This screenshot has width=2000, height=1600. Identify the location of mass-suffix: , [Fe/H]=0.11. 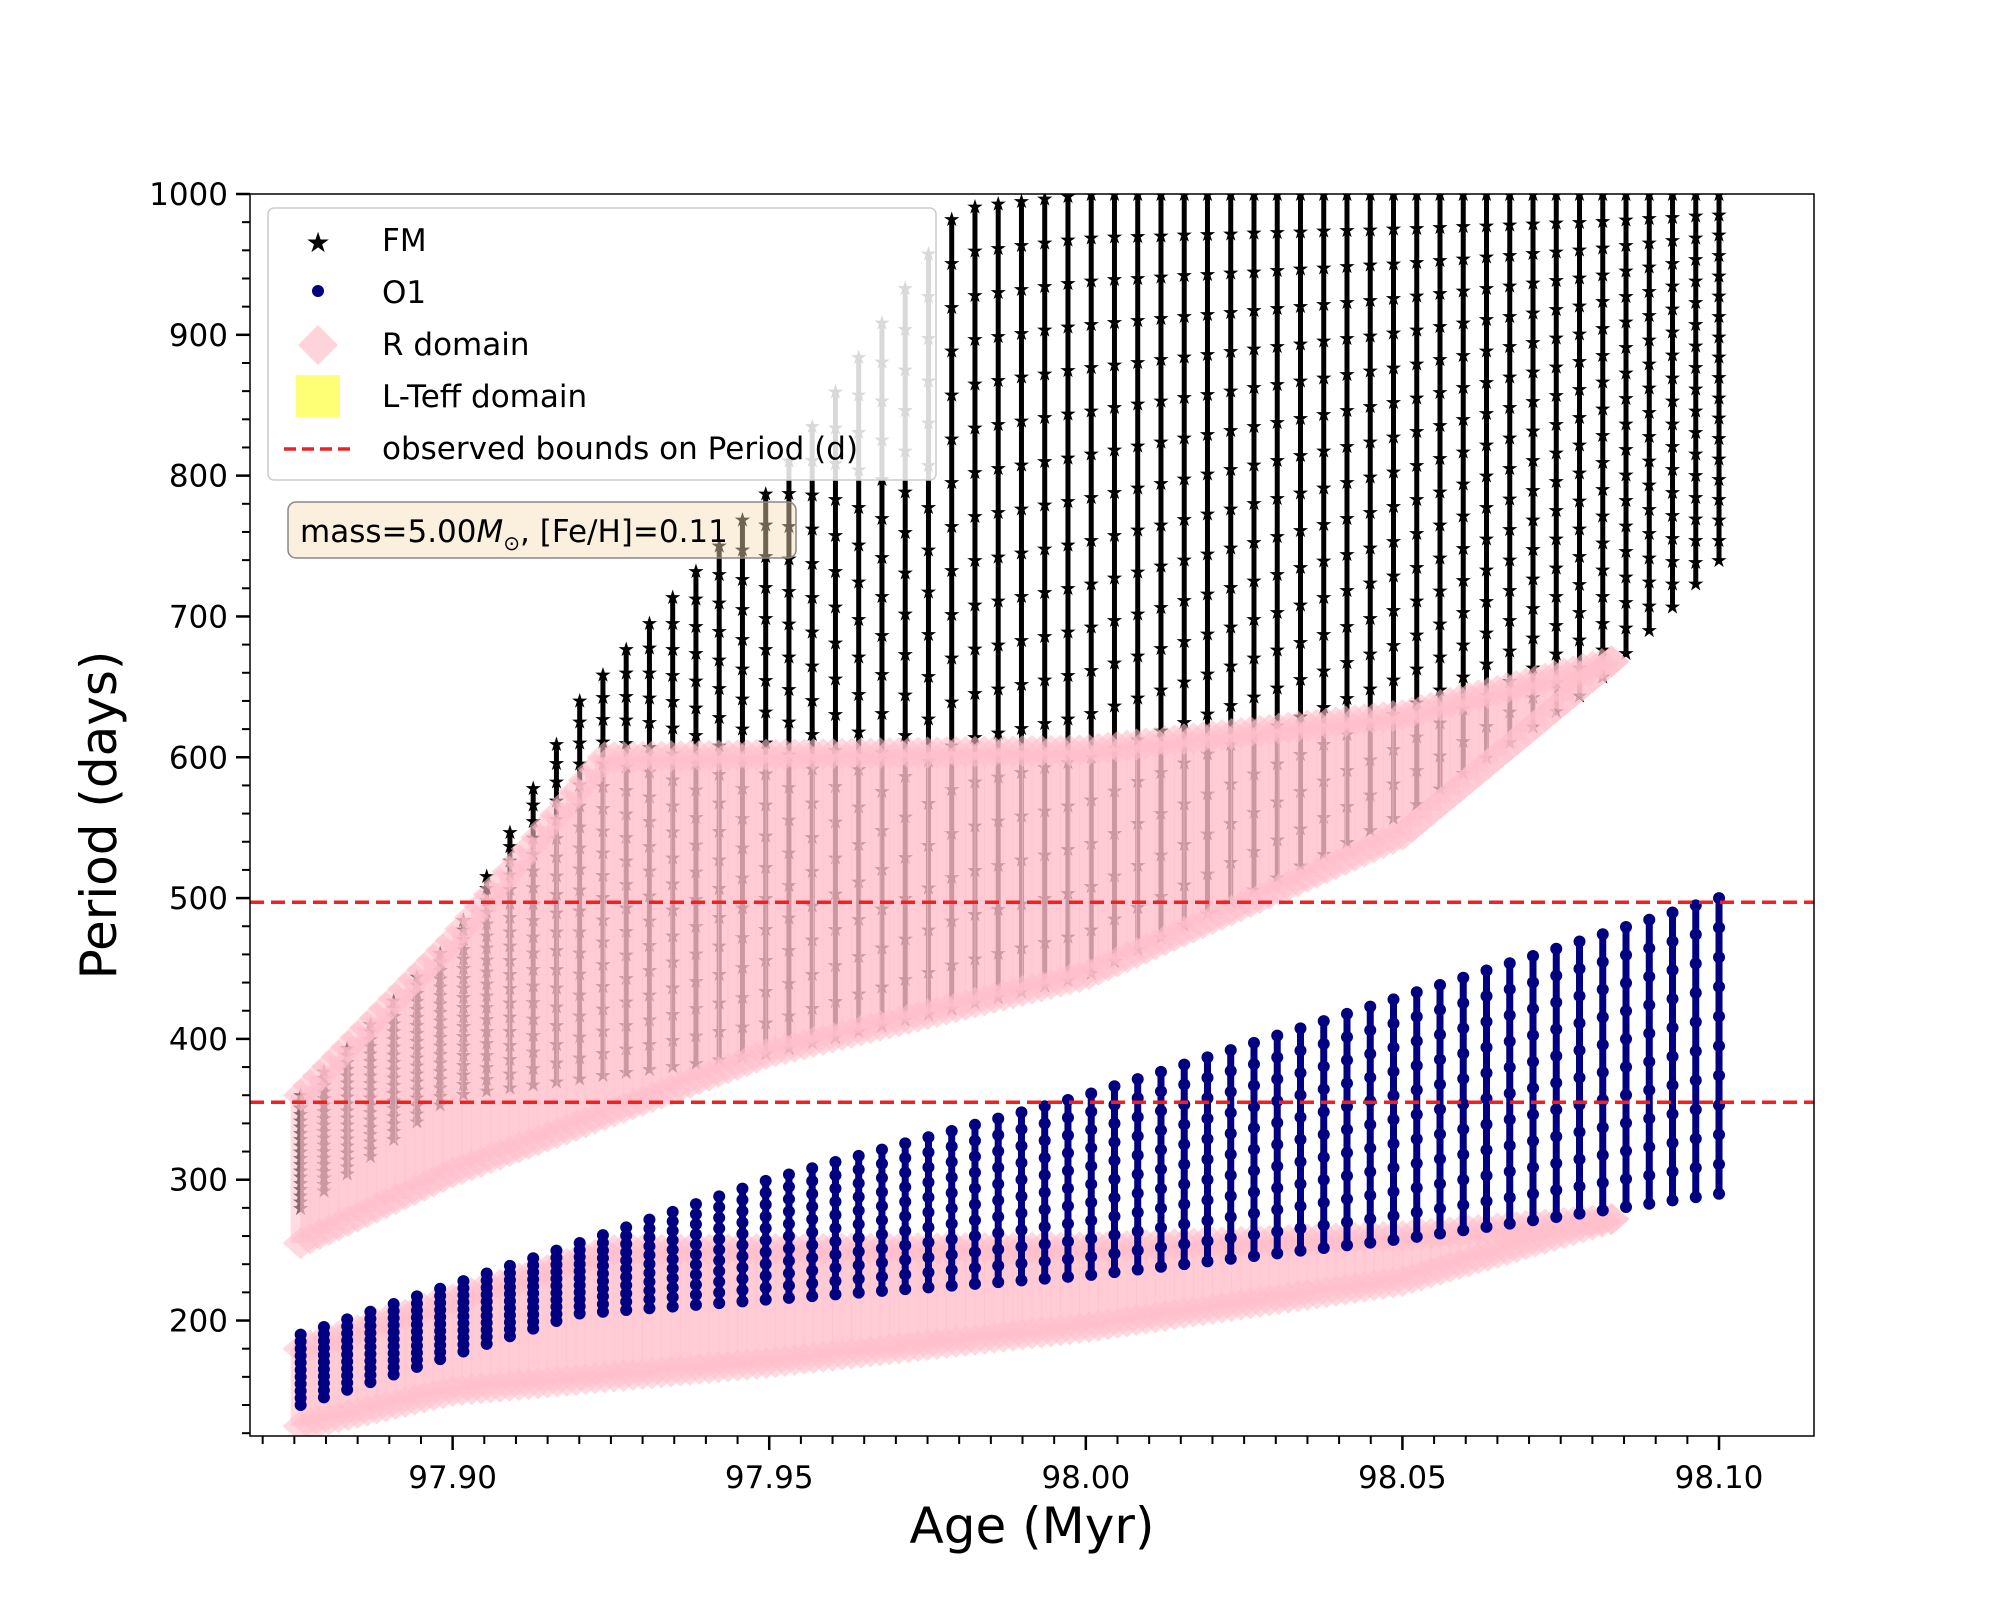
(624, 532).